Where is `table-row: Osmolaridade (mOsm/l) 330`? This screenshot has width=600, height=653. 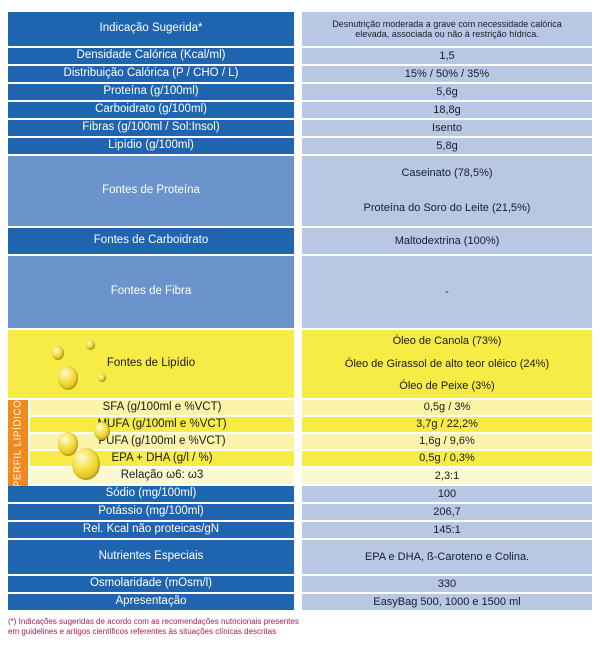 table-row: Osmolaridade (mOsm/l) 330 is located at coordinates (300, 585).